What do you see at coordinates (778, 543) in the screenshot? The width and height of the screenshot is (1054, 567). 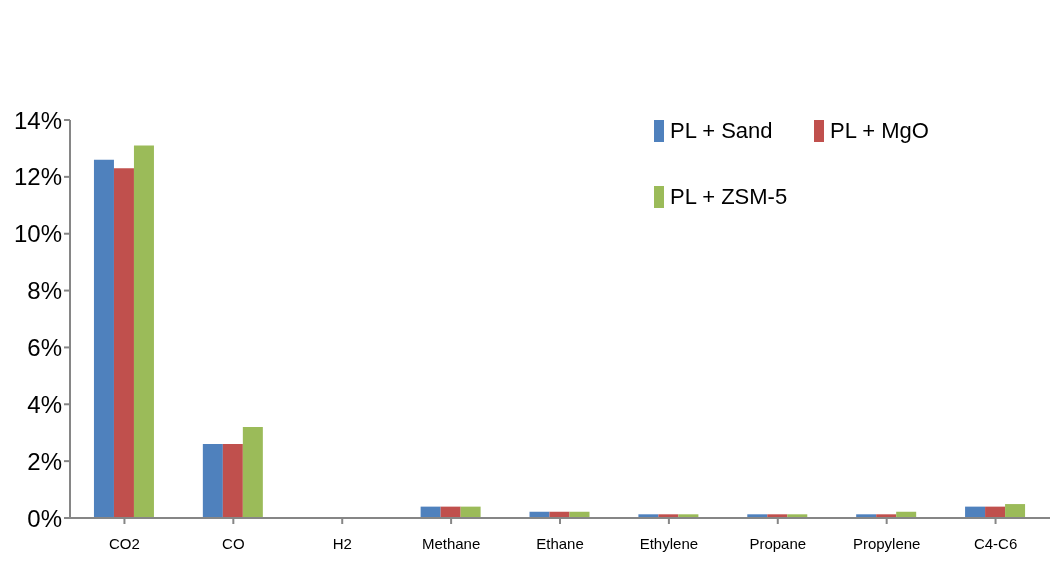 I see `x-tick-label: Propane` at bounding box center [778, 543].